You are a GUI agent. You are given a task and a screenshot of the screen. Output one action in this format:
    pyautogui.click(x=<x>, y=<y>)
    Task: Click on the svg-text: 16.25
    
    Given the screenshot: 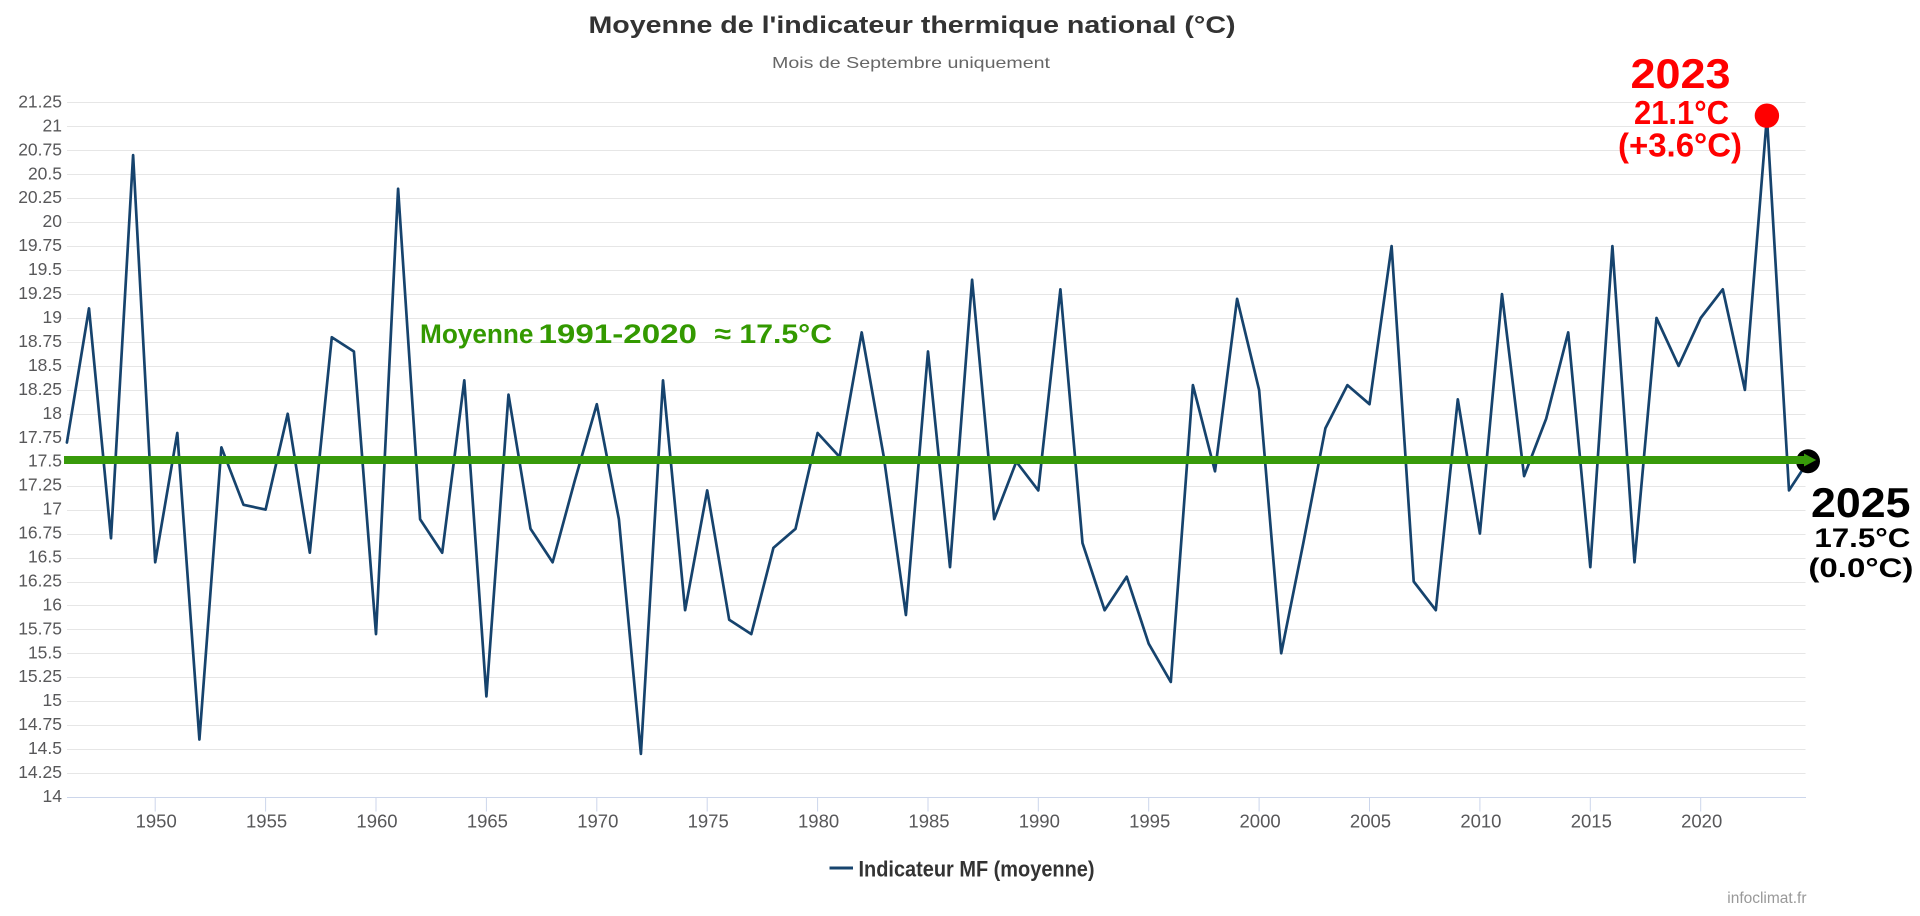 What is the action you would take?
    pyautogui.click(x=40, y=581)
    